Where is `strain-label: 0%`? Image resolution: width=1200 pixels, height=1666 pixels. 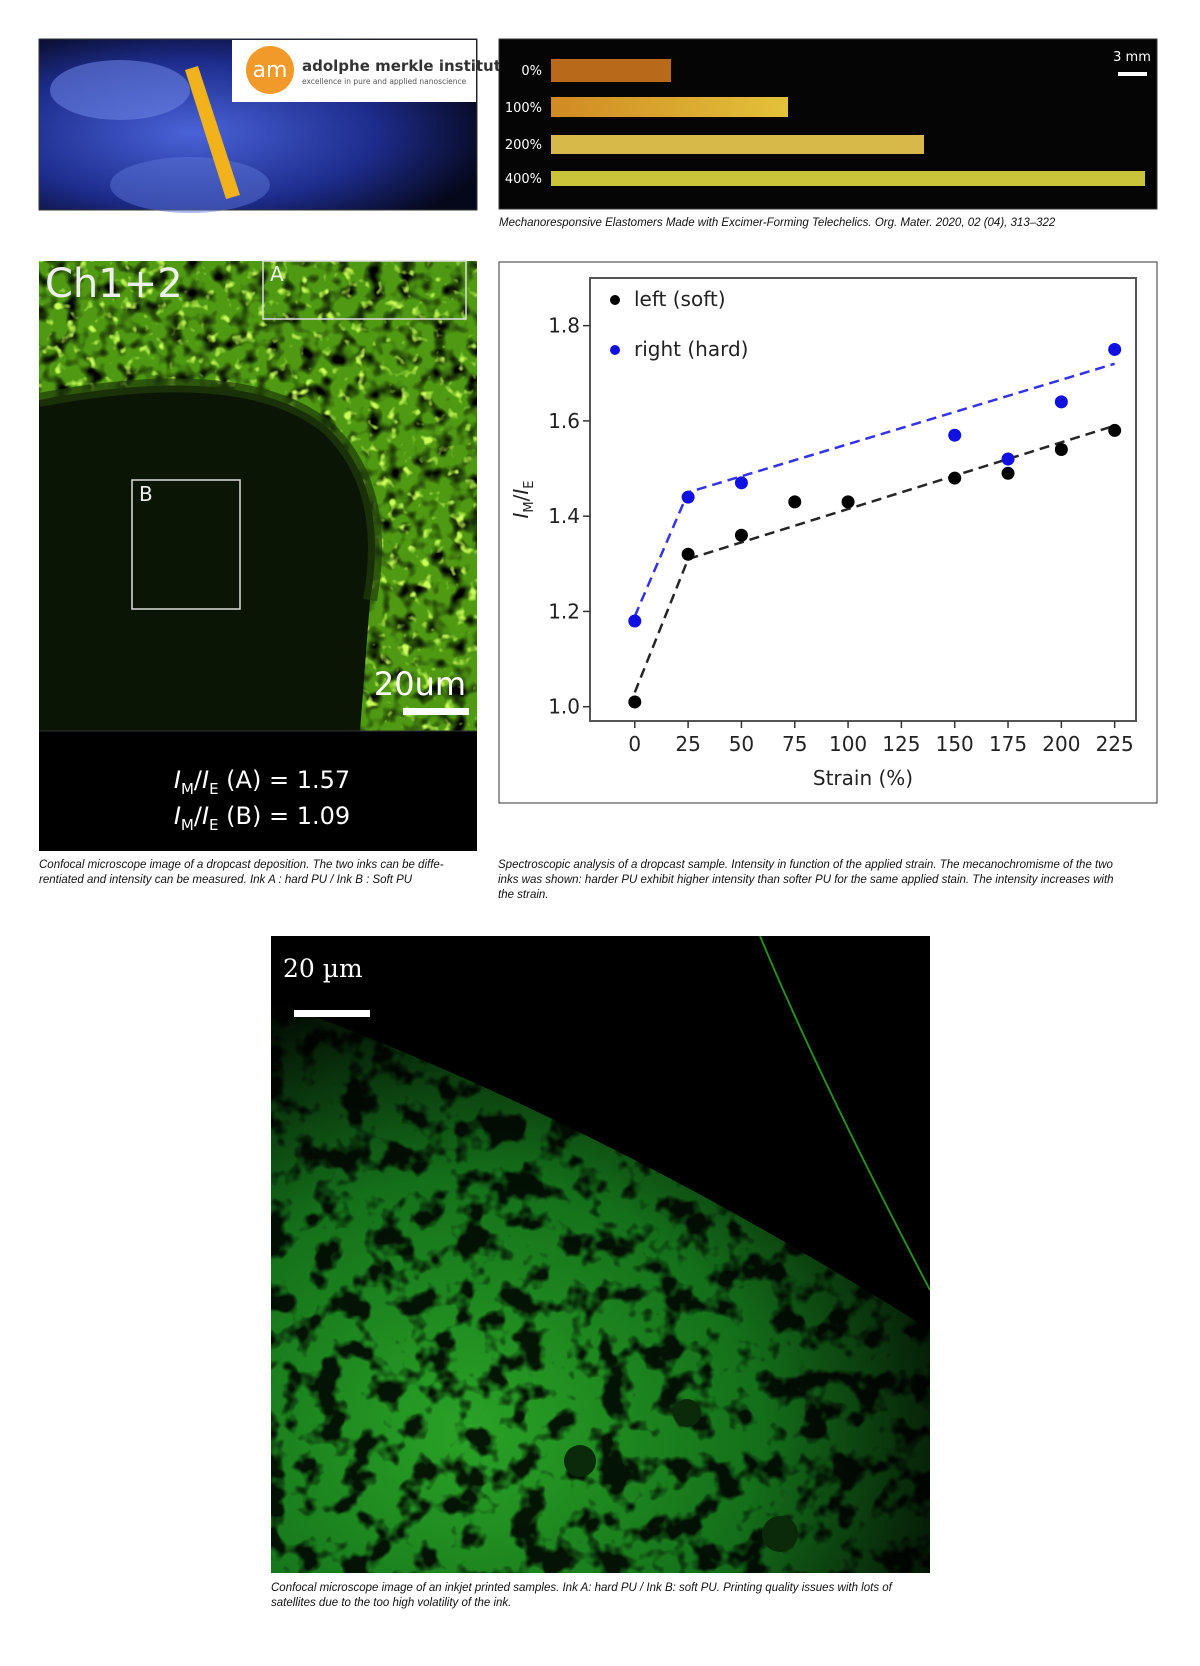 strain-label: 0% is located at coordinates (531, 71).